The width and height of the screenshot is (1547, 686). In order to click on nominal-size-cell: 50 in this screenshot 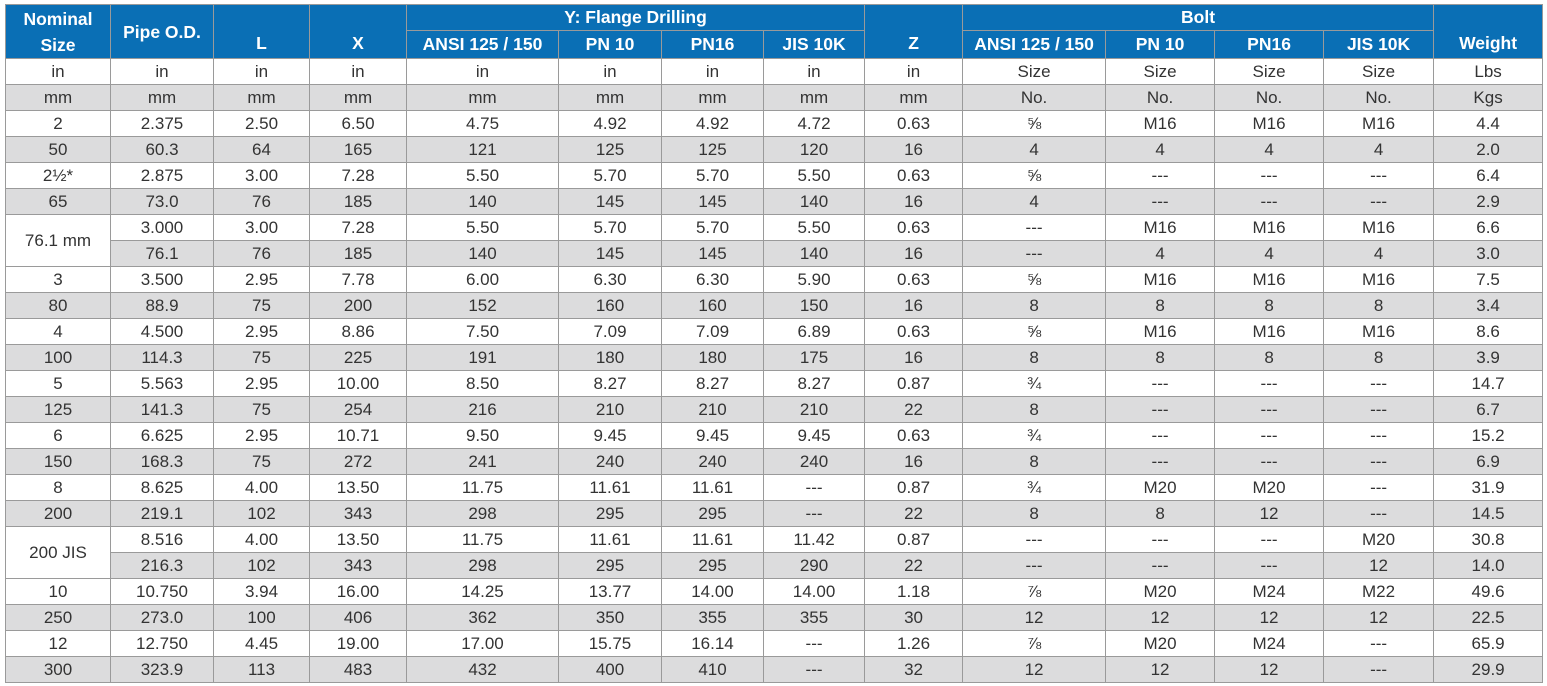, I will do `click(58, 149)`.